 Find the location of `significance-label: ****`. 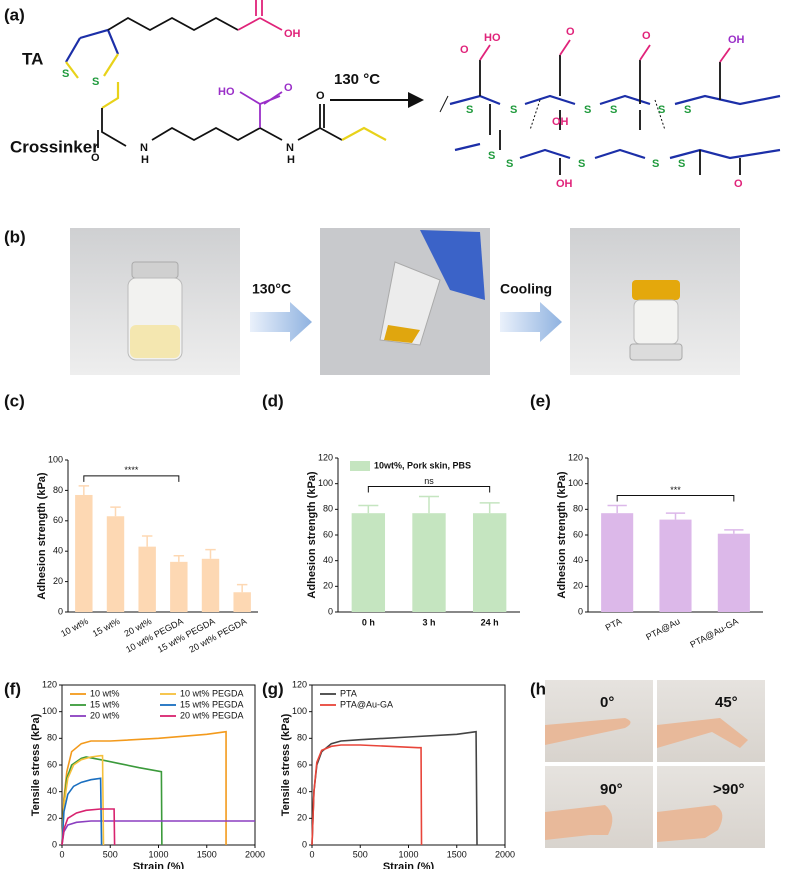

significance-label: **** is located at coordinates (131, 470).